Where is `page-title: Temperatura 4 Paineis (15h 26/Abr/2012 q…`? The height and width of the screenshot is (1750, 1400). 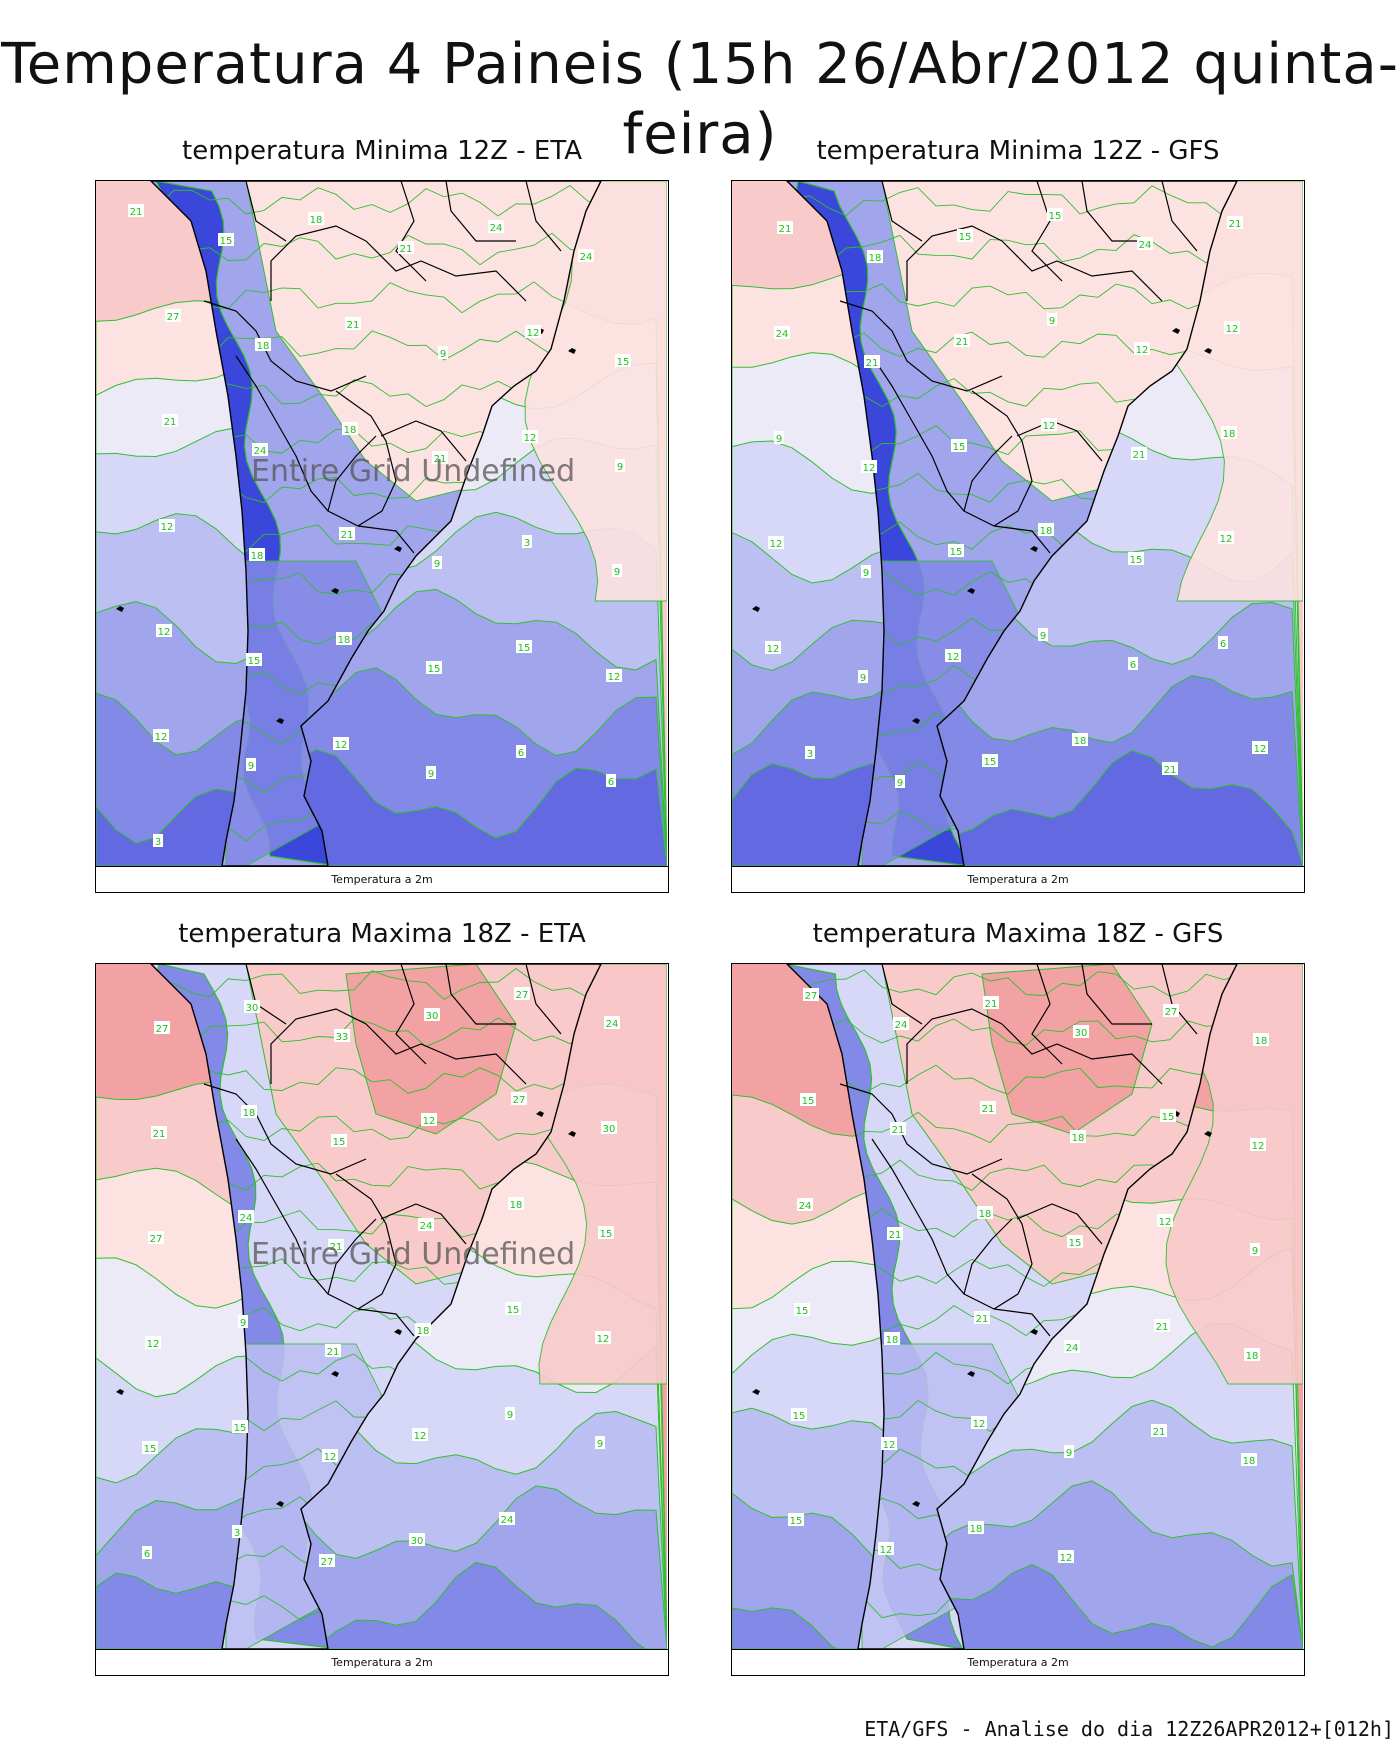 page-title: Temperatura 4 Paineis (15h 26/Abr/2012 q… is located at coordinates (700, 99).